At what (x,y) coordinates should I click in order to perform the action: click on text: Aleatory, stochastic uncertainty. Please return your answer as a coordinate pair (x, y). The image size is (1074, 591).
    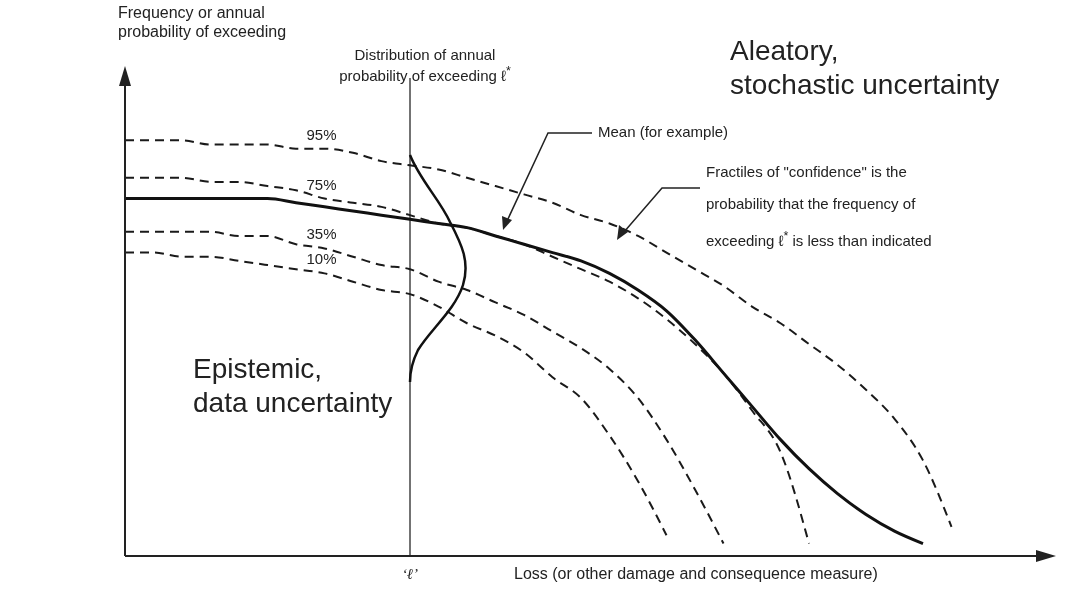
    Looking at the image, I should click on (865, 68).